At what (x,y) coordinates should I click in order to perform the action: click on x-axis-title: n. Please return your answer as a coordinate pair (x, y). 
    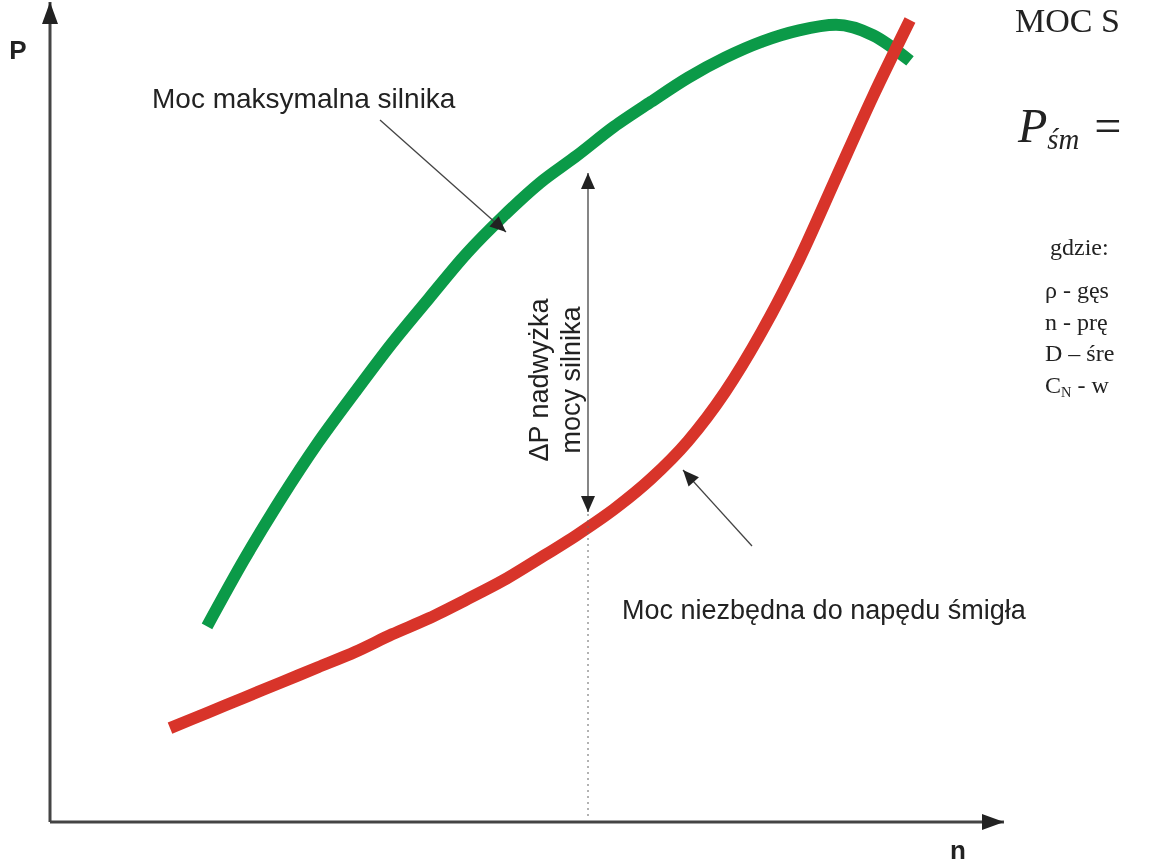
    Looking at the image, I should click on (958, 850).